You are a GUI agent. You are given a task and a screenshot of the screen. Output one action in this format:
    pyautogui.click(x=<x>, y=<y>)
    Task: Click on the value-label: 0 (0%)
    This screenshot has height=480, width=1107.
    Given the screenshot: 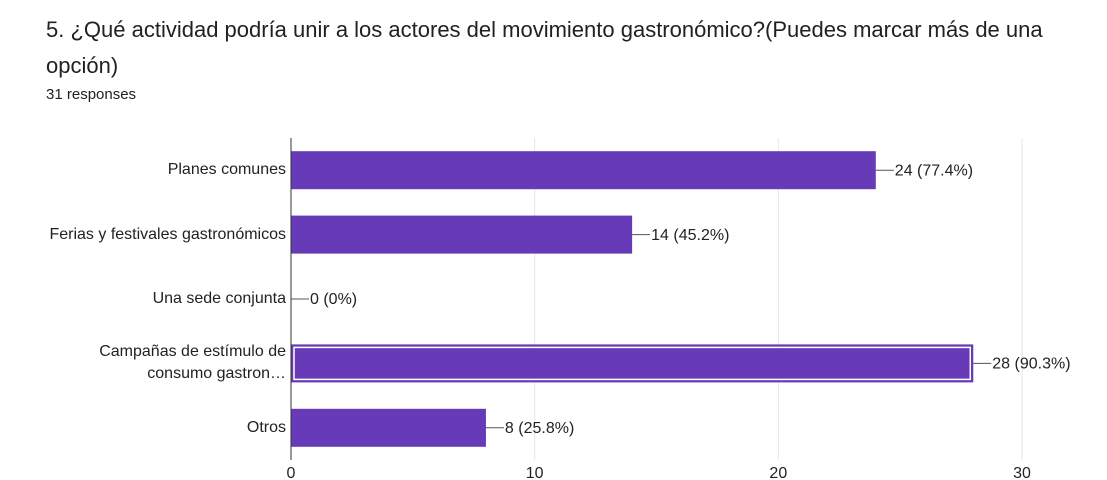 What is the action you would take?
    pyautogui.click(x=333, y=299)
    